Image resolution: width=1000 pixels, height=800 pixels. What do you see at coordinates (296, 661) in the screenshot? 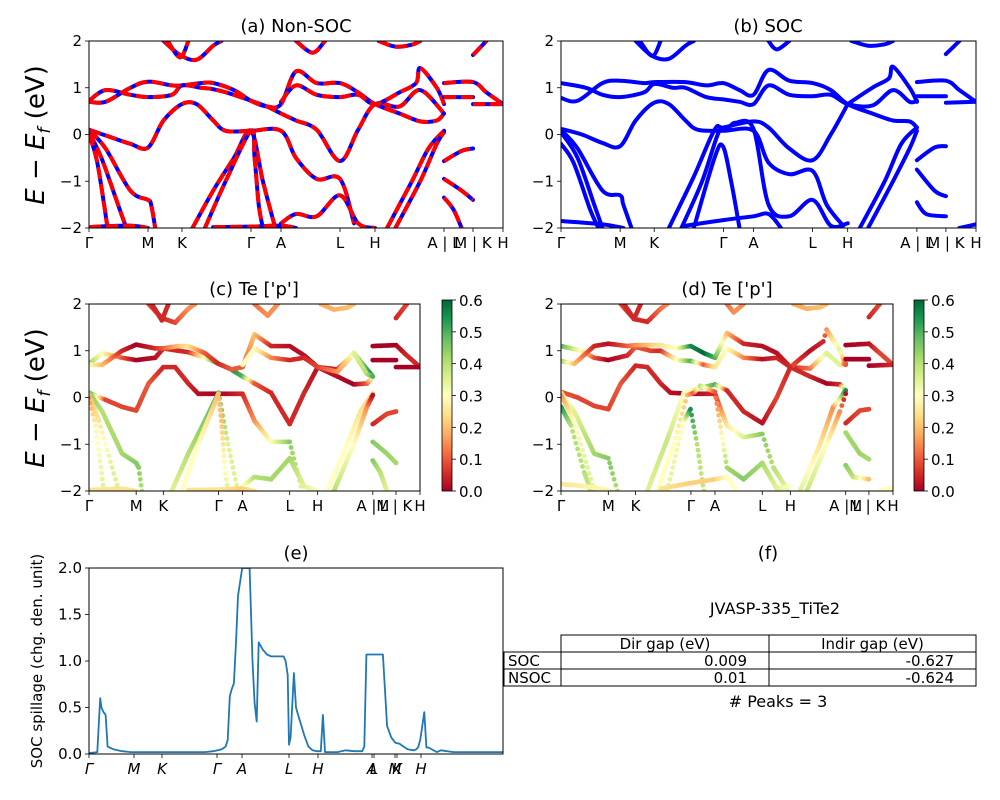
I see `spillage-line` at bounding box center [296, 661].